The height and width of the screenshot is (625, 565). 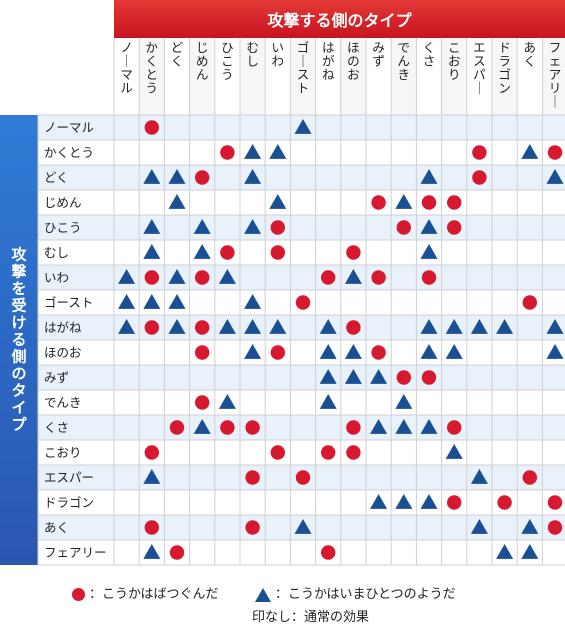 What do you see at coordinates (429, 47) in the screenshot?
I see `column-label-char: く` at bounding box center [429, 47].